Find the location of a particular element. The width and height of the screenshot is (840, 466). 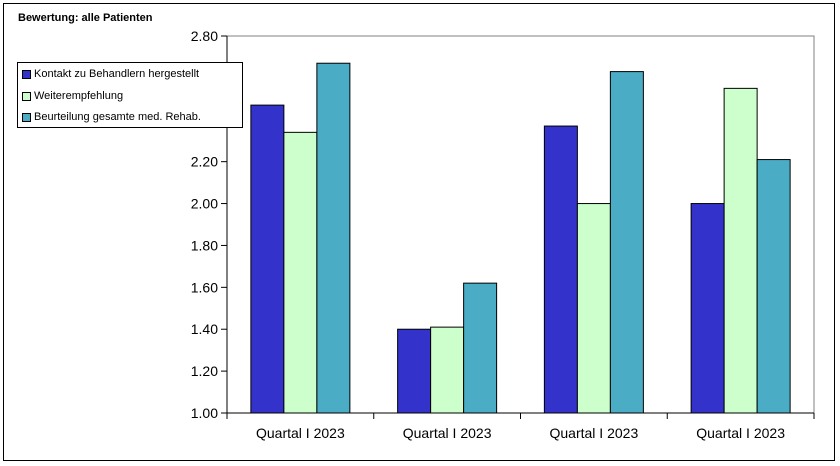

legend-item-2: Beurteilung gesamte med. Rehab. is located at coordinates (111, 117).